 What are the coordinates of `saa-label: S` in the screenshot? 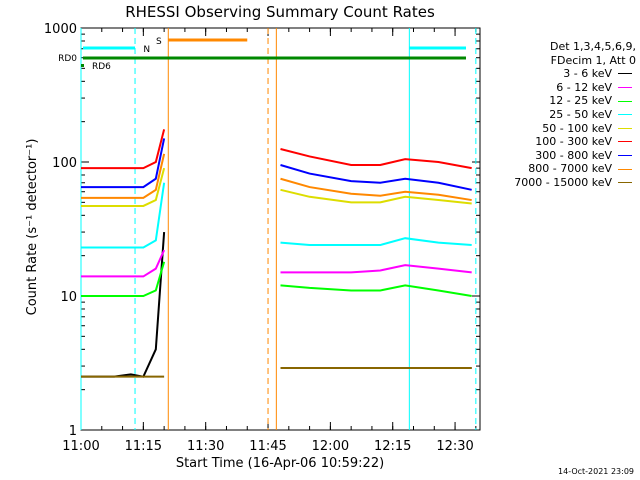 It's located at (159, 42).